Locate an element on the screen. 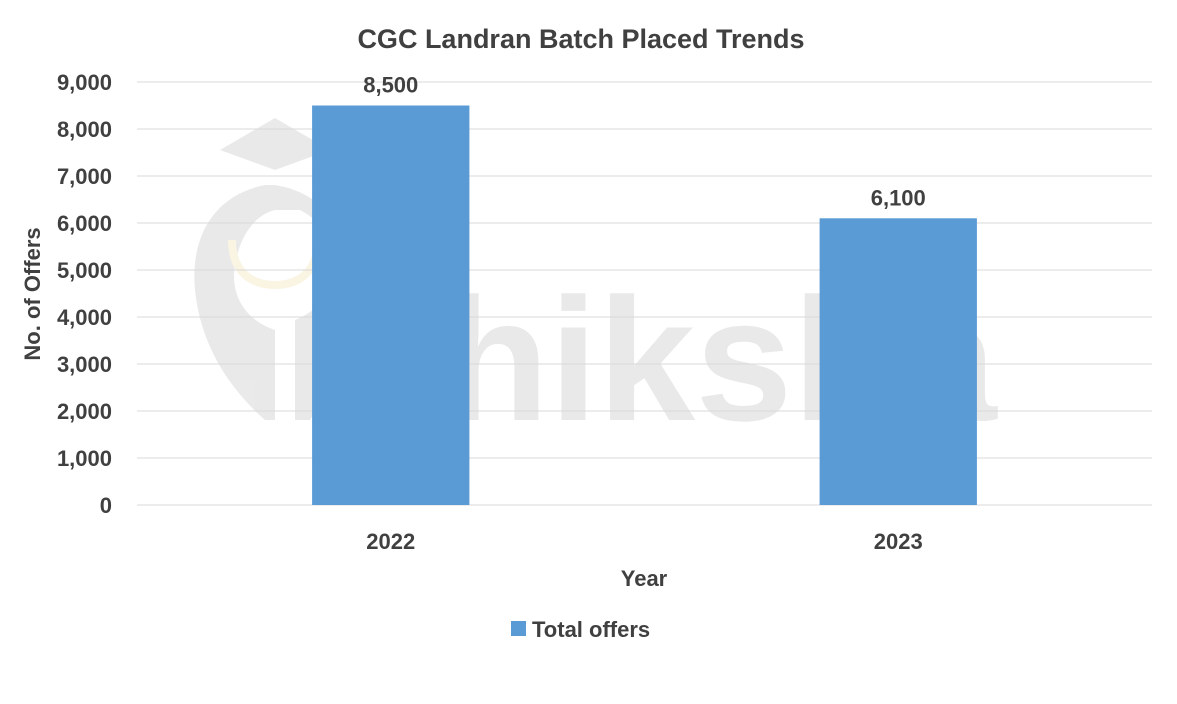  data-label: 6,100 is located at coordinates (898, 197).